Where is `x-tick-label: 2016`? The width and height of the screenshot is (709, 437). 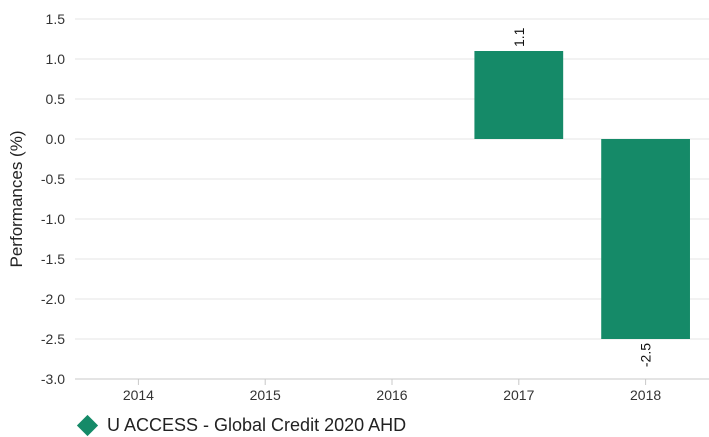
x-tick-label: 2016 is located at coordinates (391, 395).